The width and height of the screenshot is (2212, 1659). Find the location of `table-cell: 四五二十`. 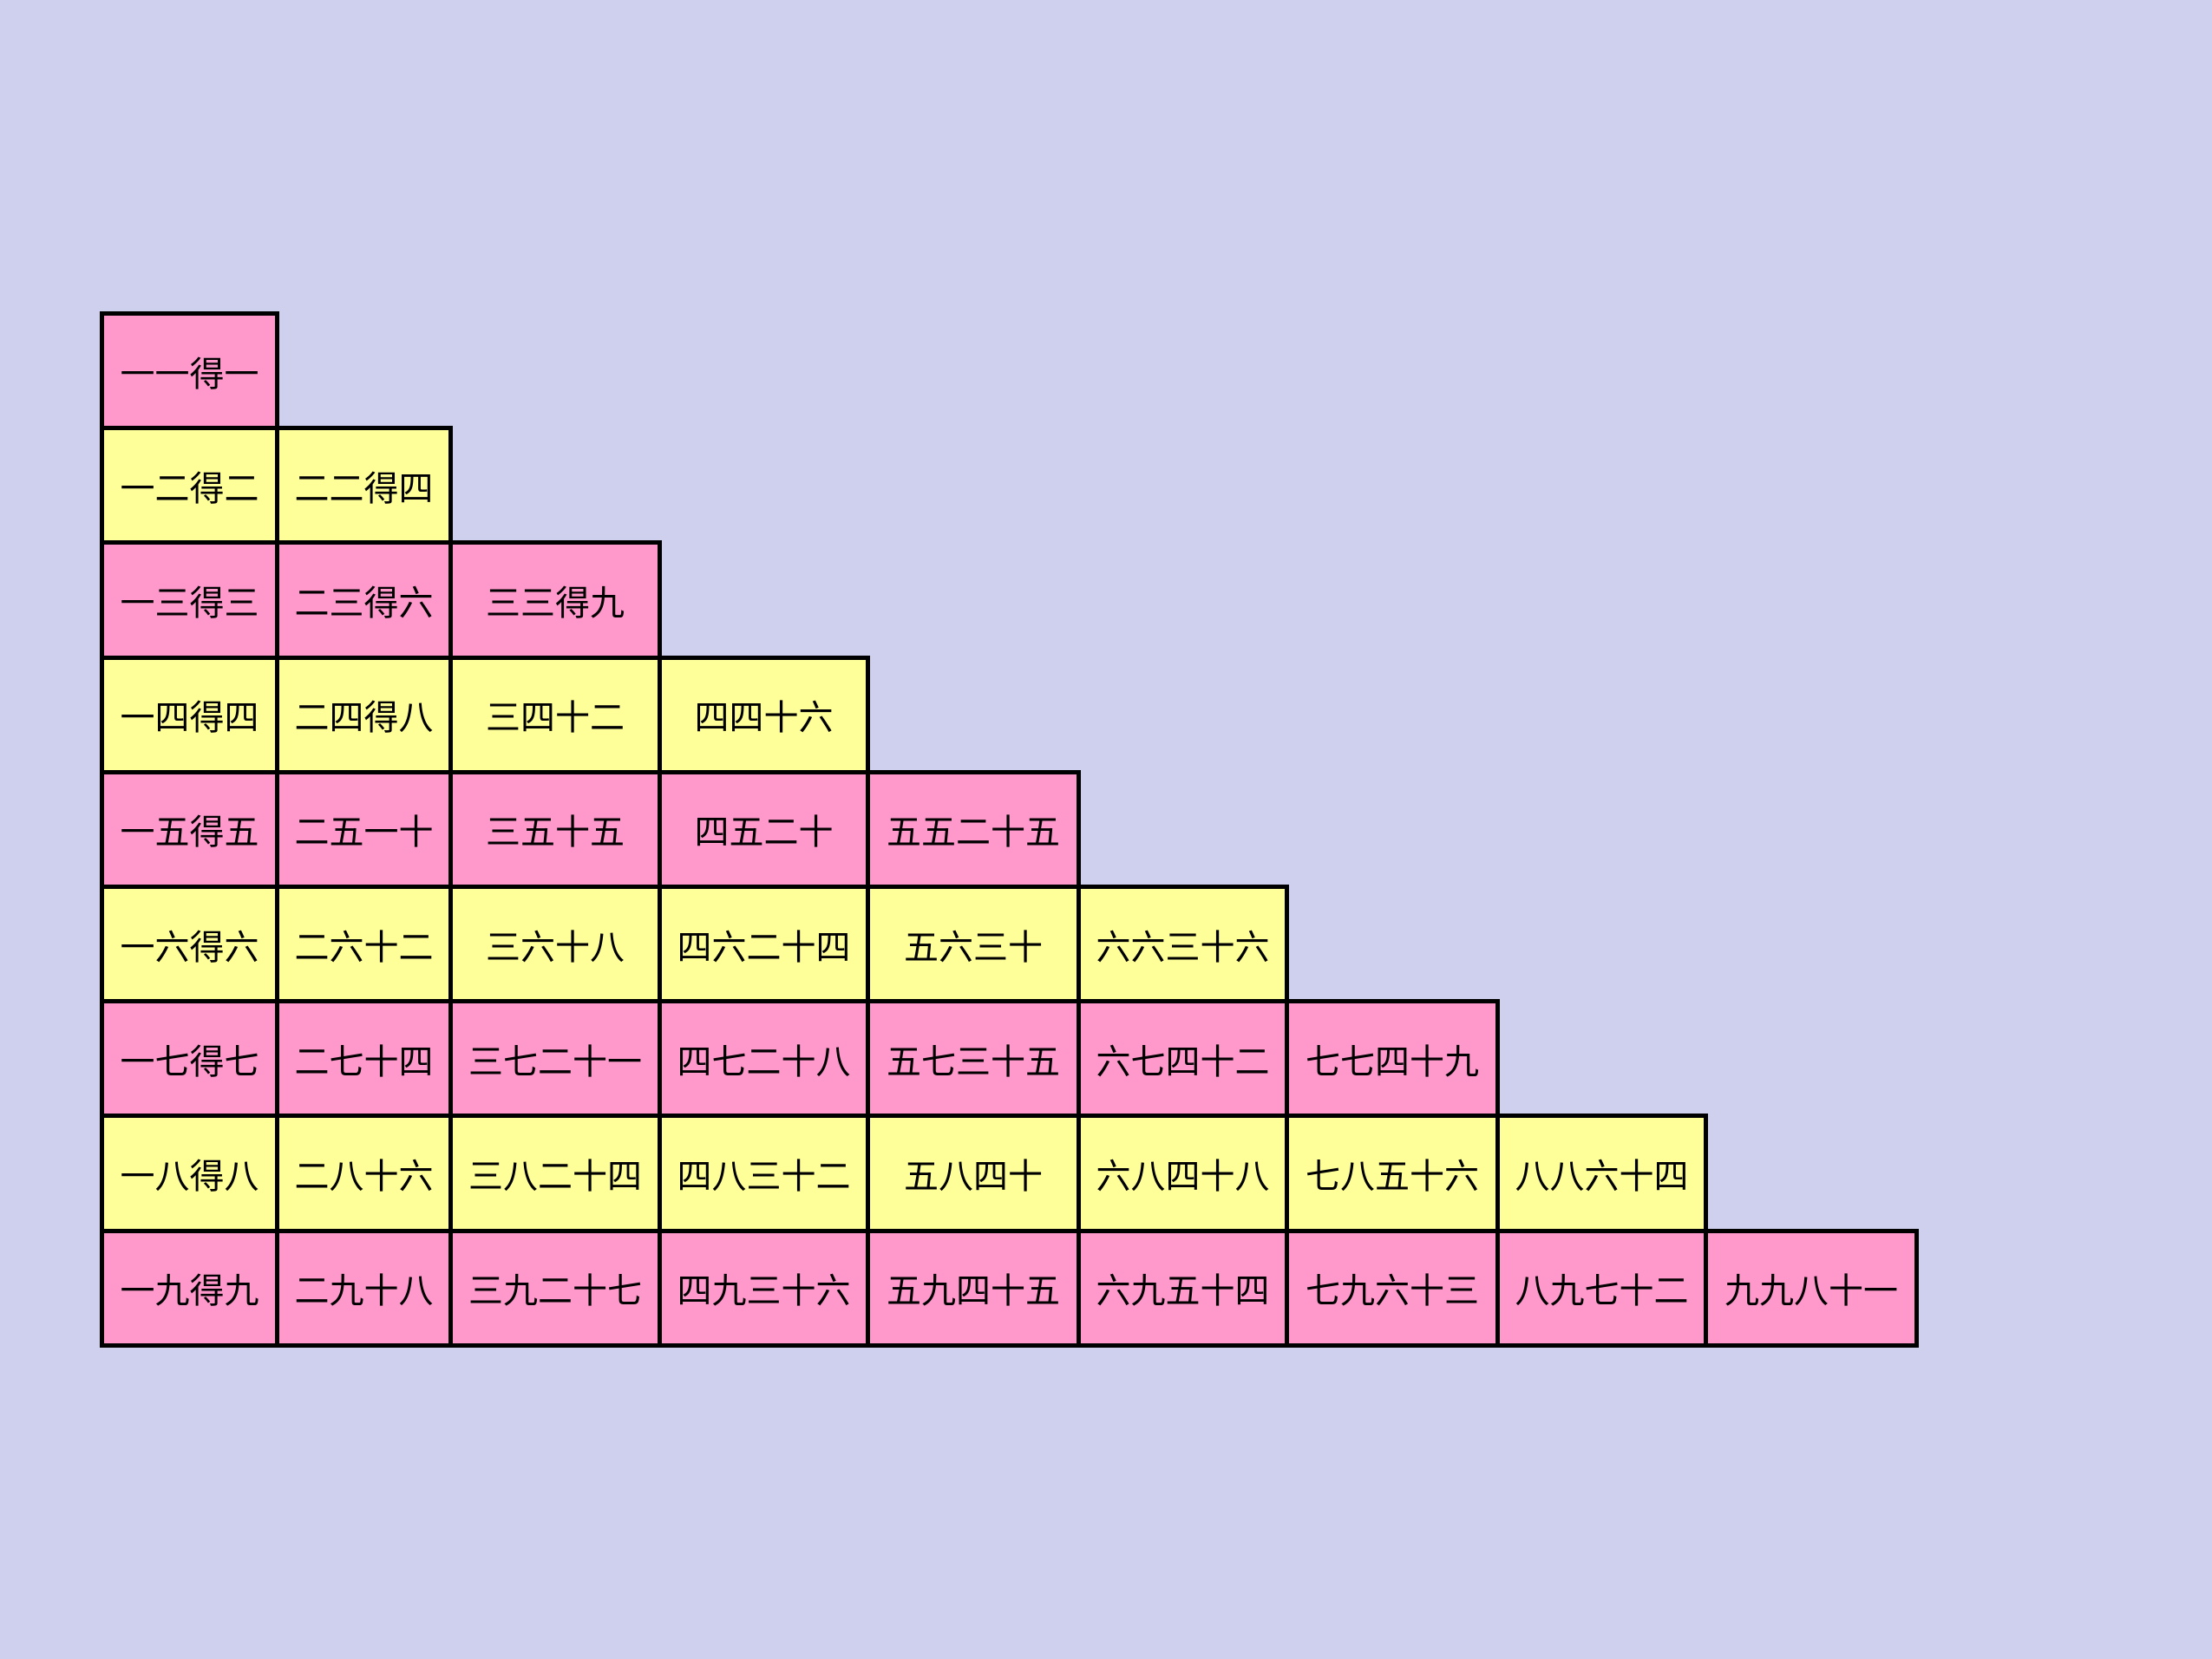

table-cell: 四五二十 is located at coordinates (764, 829).